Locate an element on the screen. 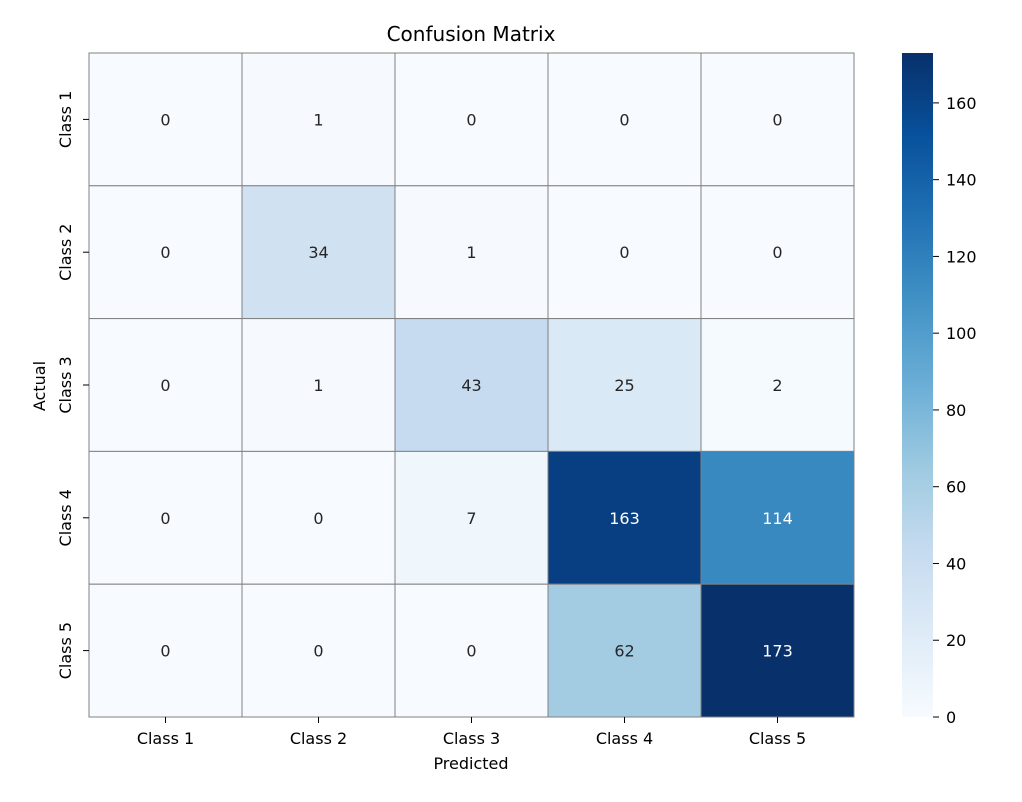  cell-value-label: 173 is located at coordinates (777, 651).